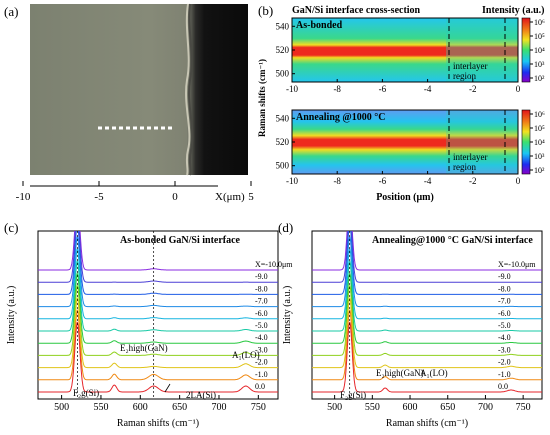 The height and width of the screenshot is (435, 550). Describe the element at coordinates (464, 76) in the screenshot. I see `region-label-1b: region` at that location.